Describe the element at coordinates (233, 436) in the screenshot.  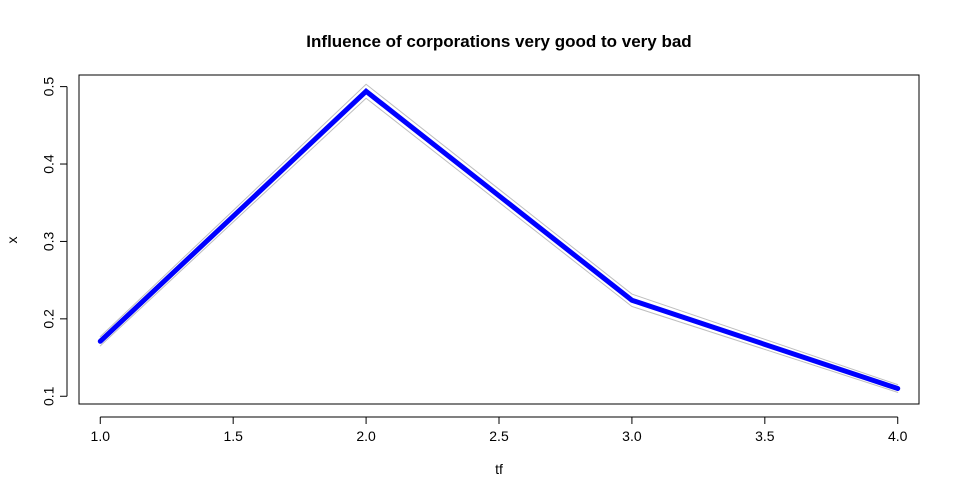
I see `x-tick-label: 1.5` at that location.